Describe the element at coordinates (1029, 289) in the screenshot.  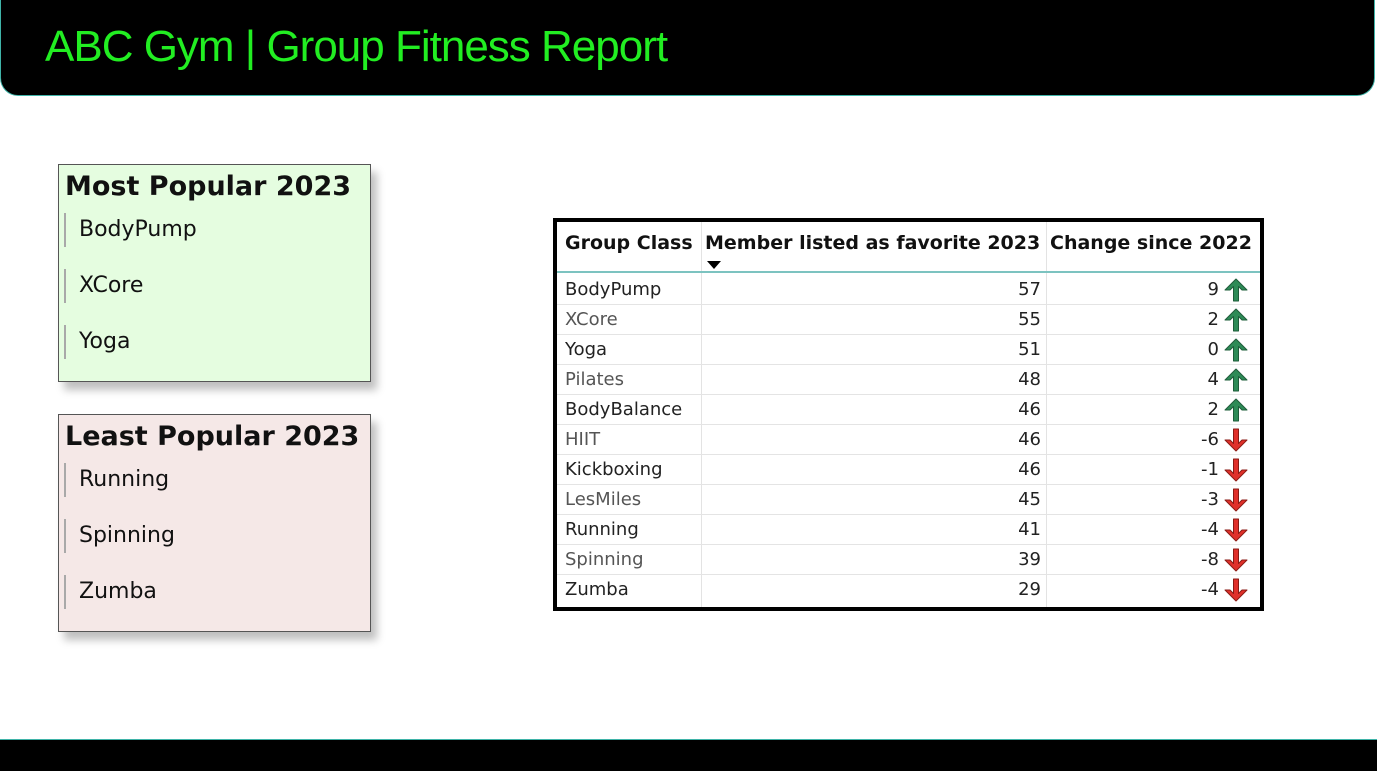
I see `cell-member-favorite: 57` at that location.